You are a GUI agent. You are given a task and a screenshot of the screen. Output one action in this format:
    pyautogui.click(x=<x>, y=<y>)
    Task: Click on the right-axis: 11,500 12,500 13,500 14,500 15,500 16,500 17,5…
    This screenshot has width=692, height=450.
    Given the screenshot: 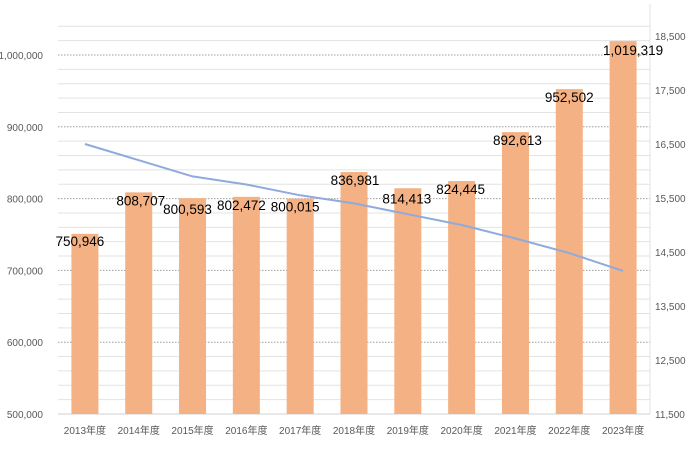 What is the action you would take?
    pyautogui.click(x=670, y=226)
    